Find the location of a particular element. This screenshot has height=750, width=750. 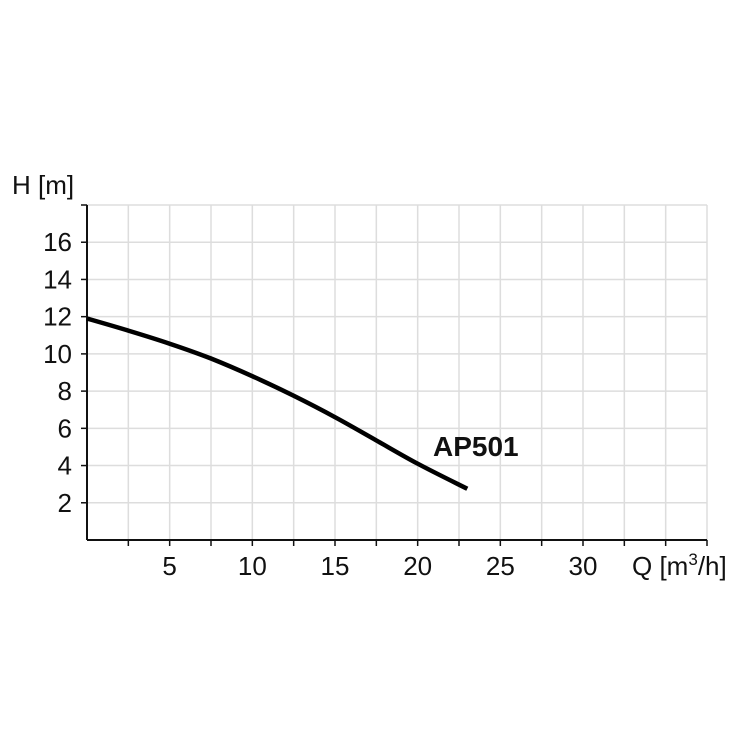

x-axis-title: Q [m3/h] is located at coordinates (679, 565).